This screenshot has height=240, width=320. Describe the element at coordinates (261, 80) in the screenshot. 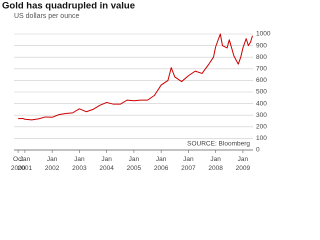

I see `y-tick-label: 600` at that location.